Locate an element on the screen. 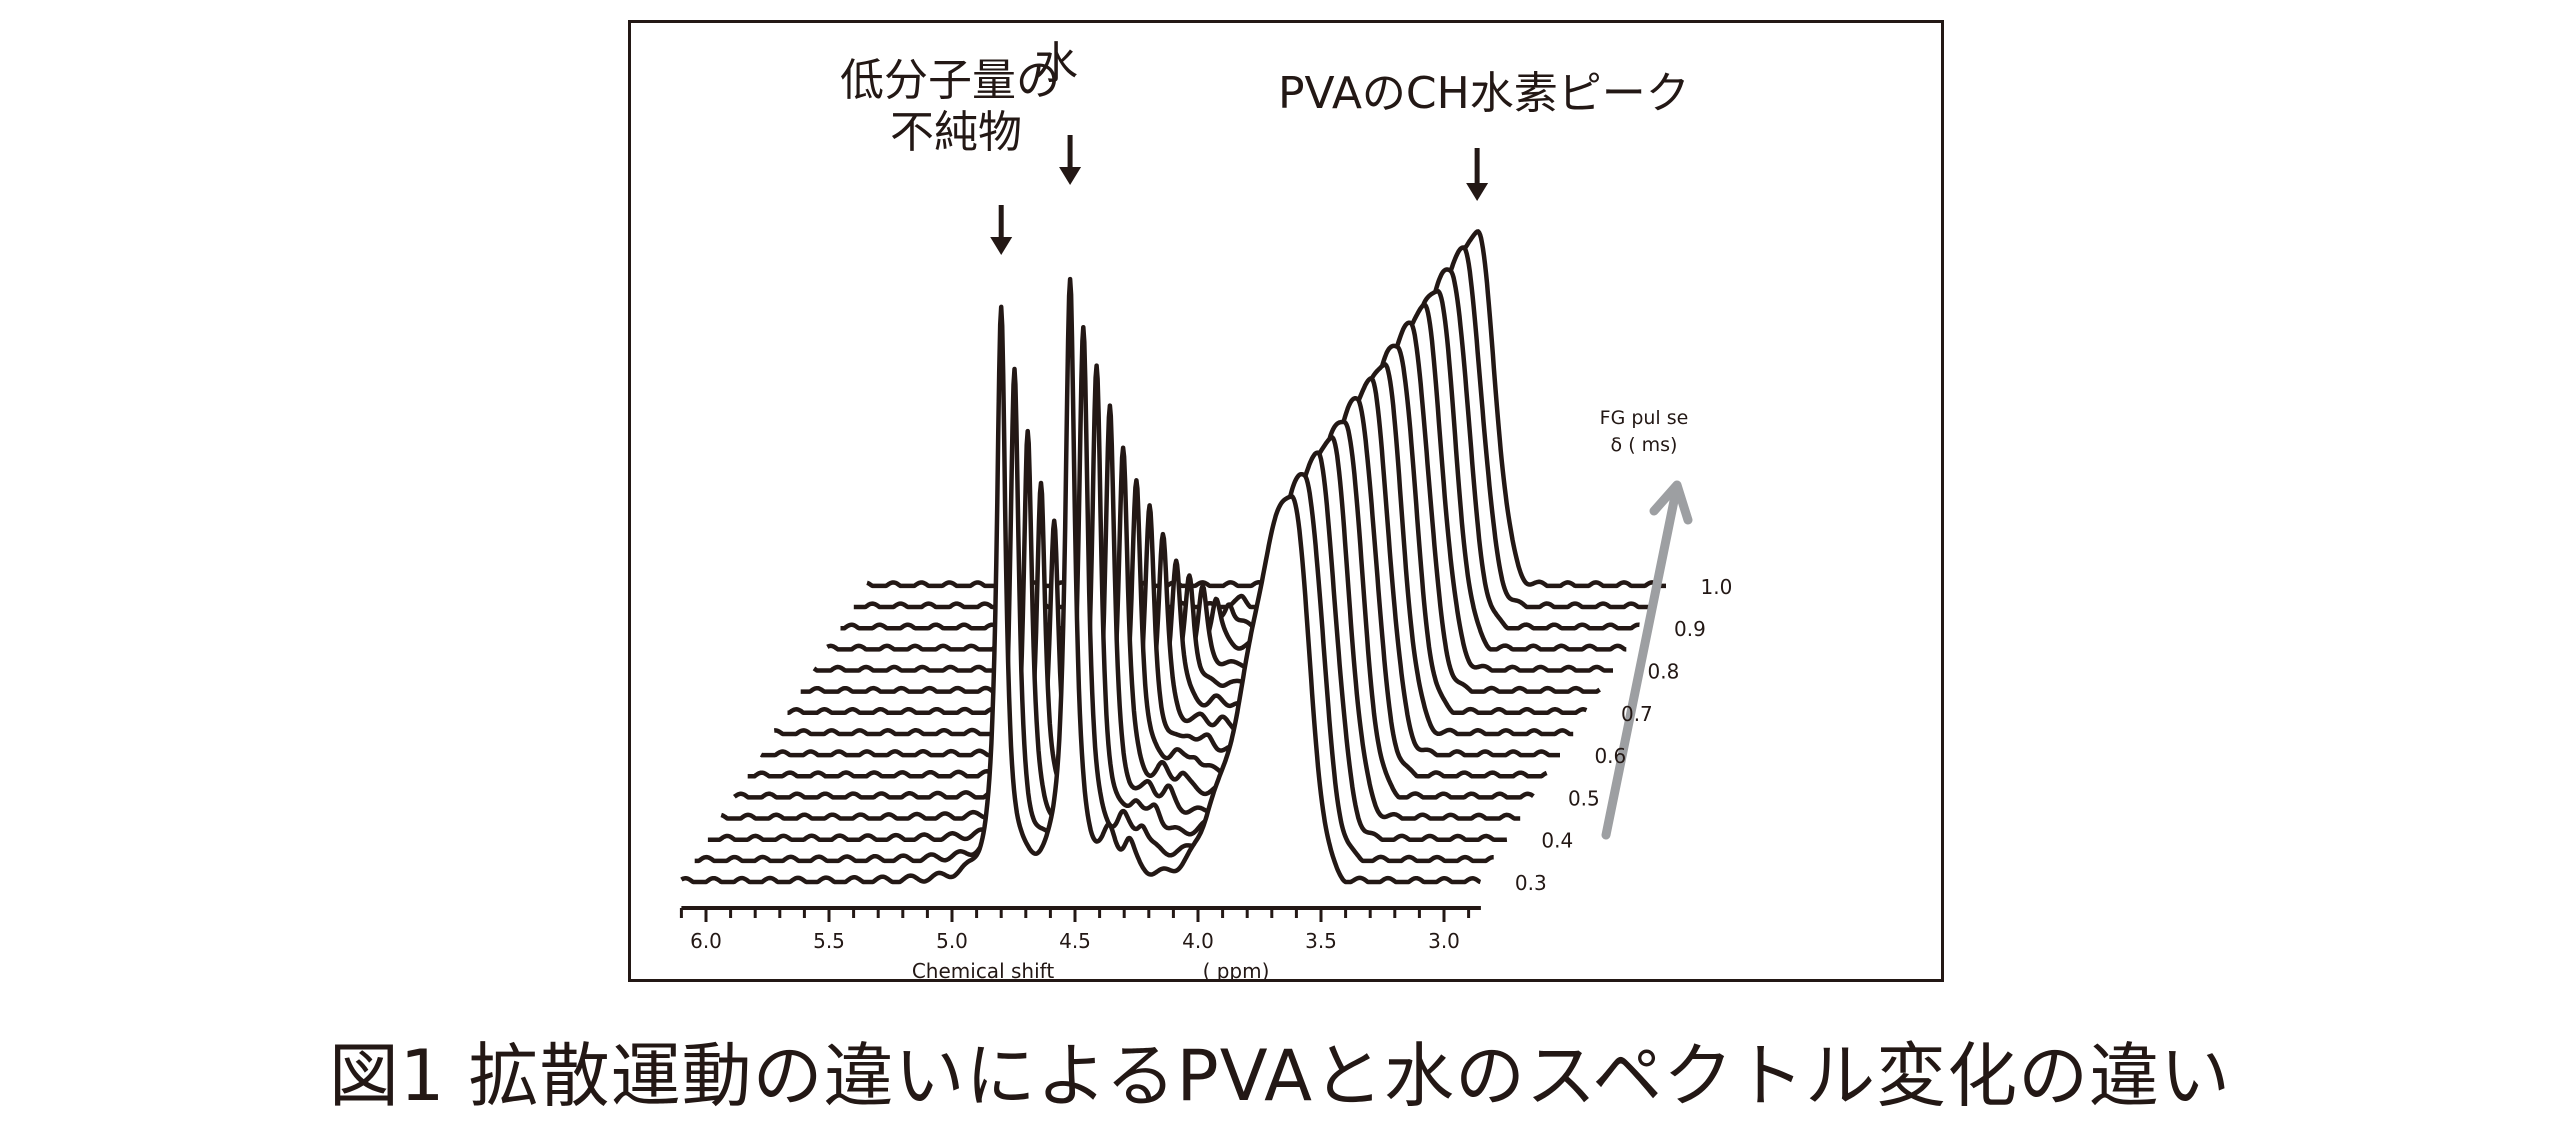  x-tick-label: 4.5 is located at coordinates (1075, 941).